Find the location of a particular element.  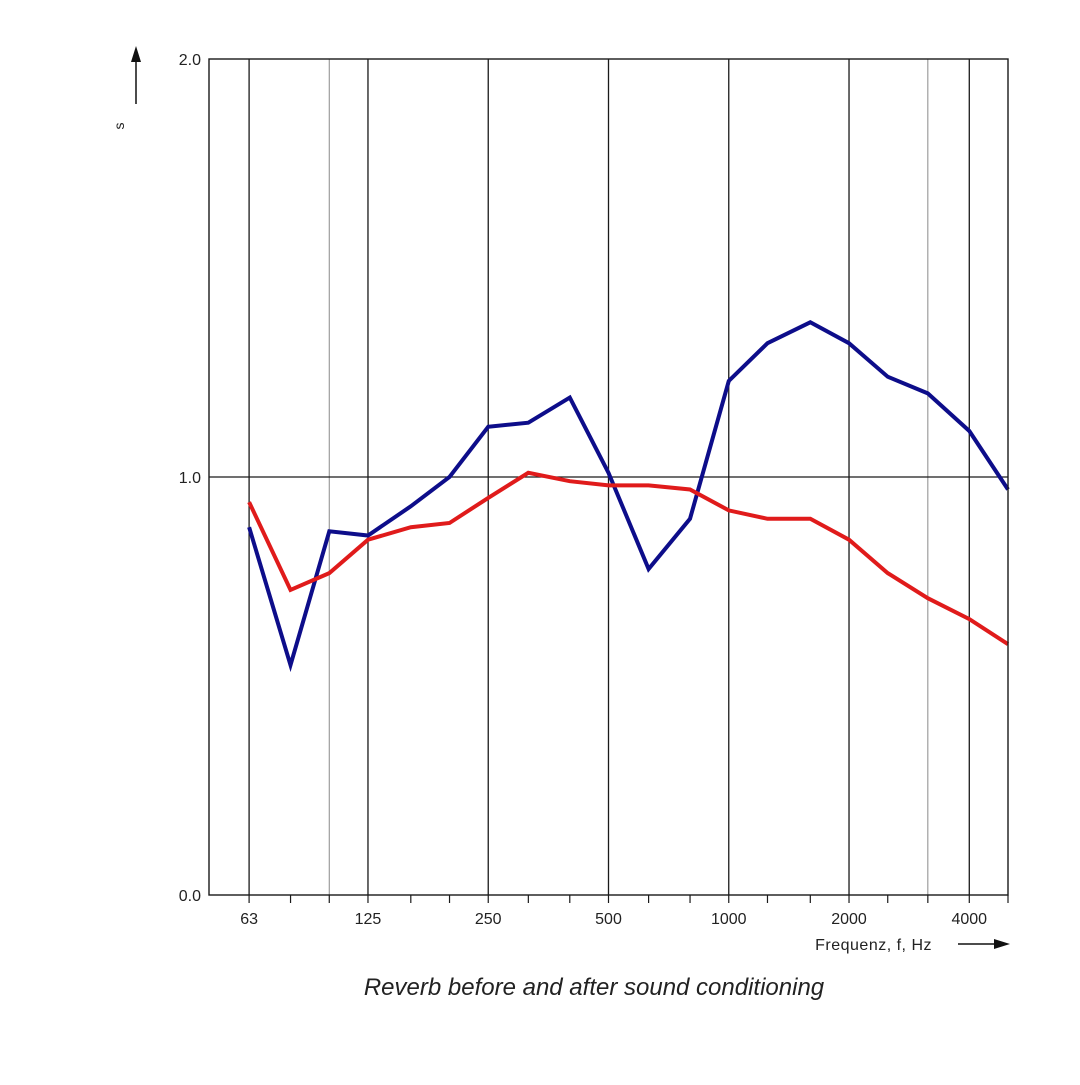

x-tick-label: 1000 is located at coordinates (729, 919).